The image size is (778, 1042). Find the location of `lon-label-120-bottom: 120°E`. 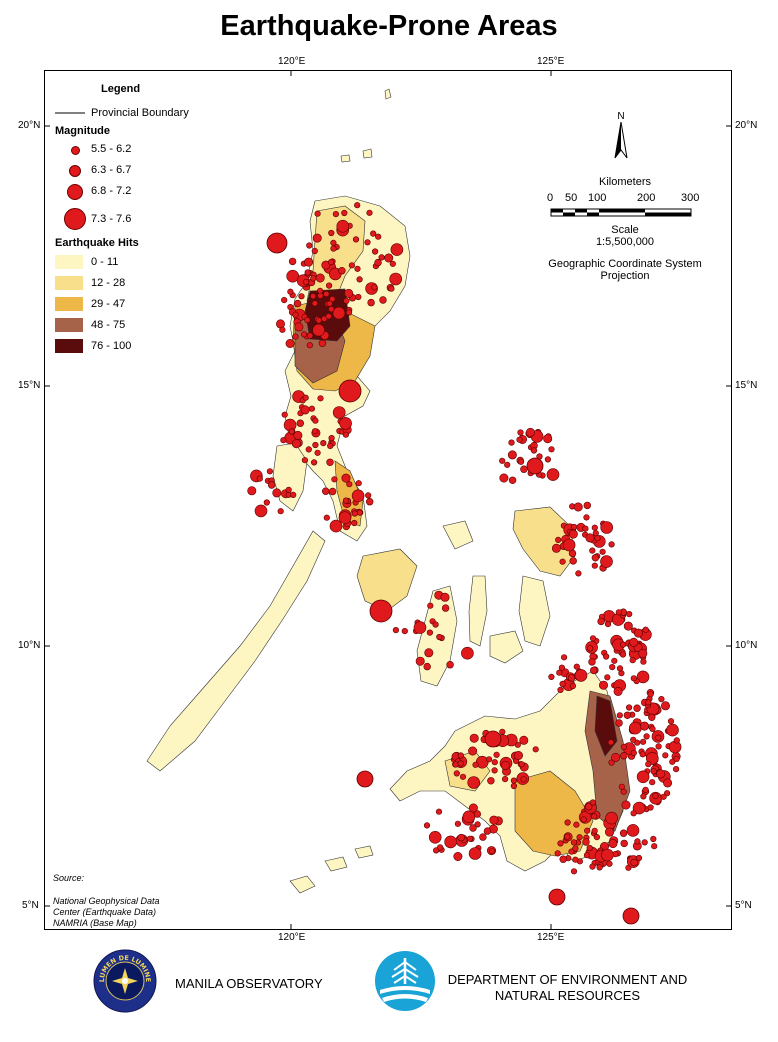

lon-label-120-bottom: 120°E is located at coordinates (292, 937).